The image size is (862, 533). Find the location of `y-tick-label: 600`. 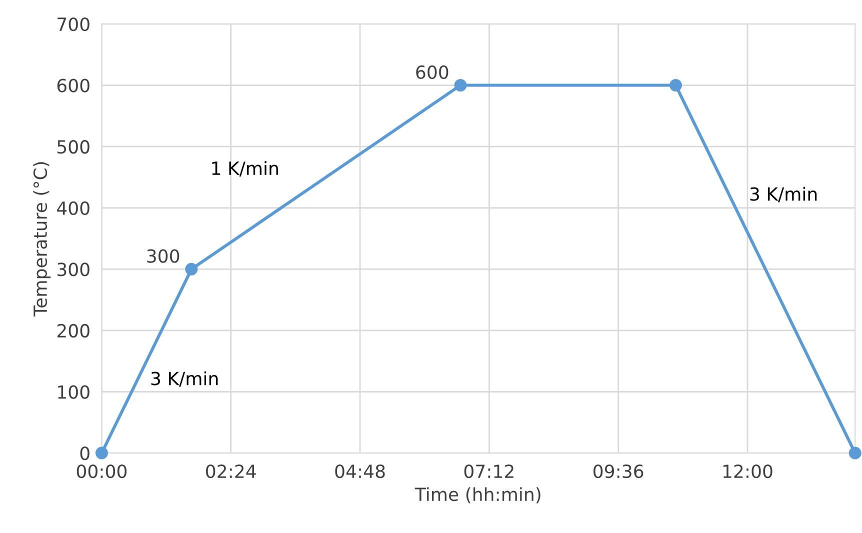

y-tick-label: 600 is located at coordinates (73, 85).